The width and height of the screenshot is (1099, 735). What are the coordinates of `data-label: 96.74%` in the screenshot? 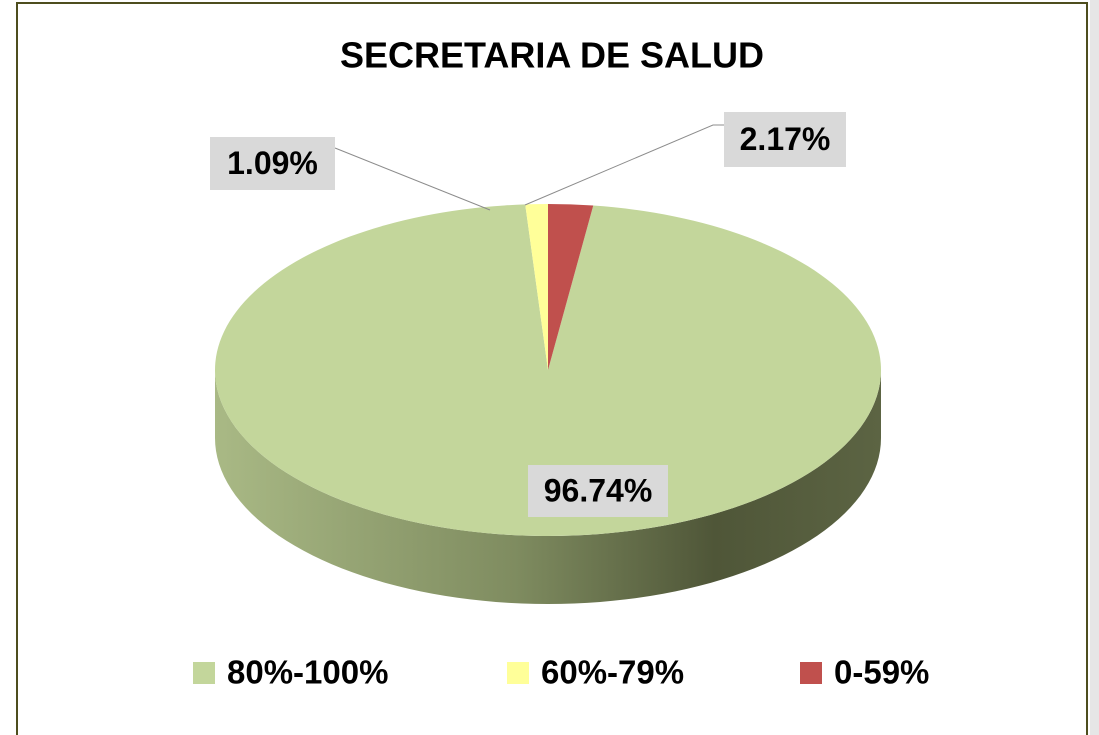 It's located at (598, 490).